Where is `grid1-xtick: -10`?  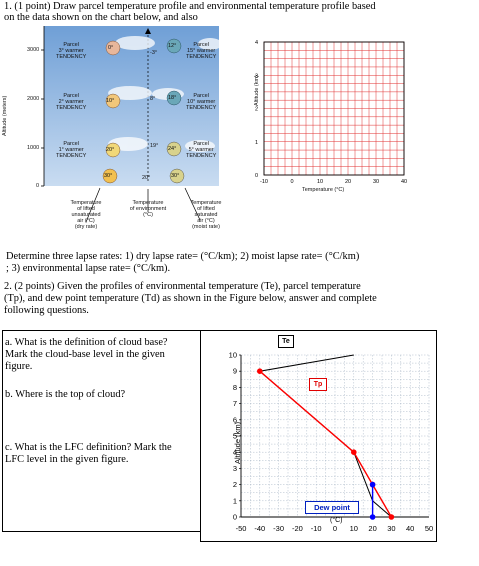 grid1-xtick: -10 is located at coordinates (264, 182).